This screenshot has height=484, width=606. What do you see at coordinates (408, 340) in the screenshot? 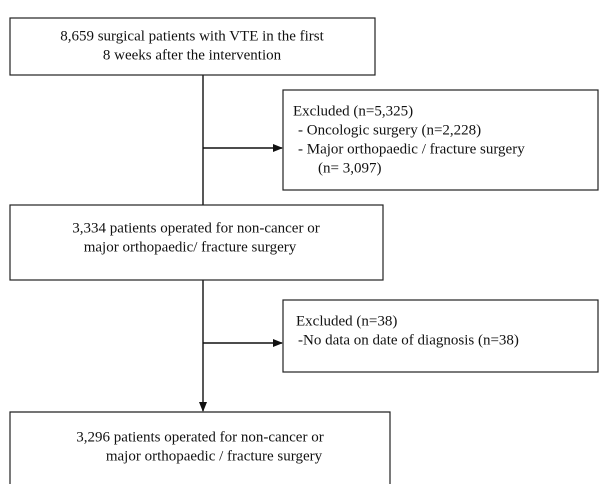
I see `node-text: -No data on date of diagnosis (n=38)` at bounding box center [408, 340].